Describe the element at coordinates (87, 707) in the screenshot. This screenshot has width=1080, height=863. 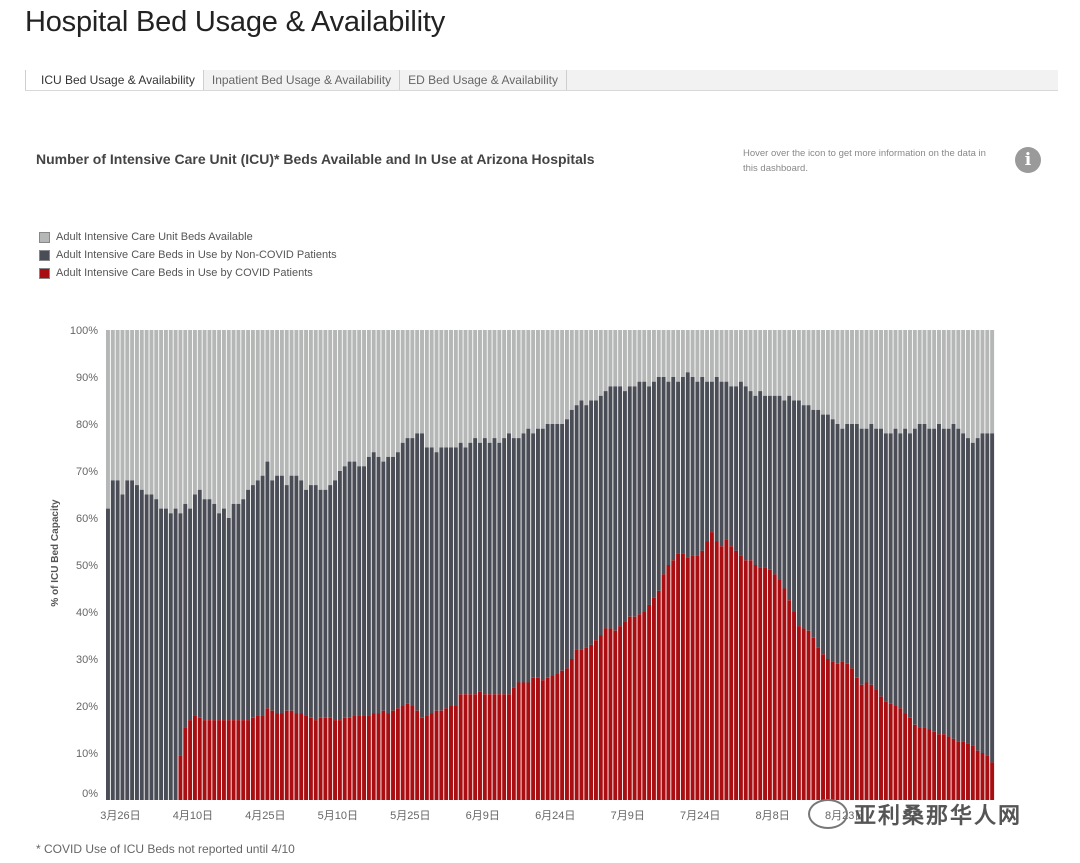
I see `y-tick-label: 20%` at that location.